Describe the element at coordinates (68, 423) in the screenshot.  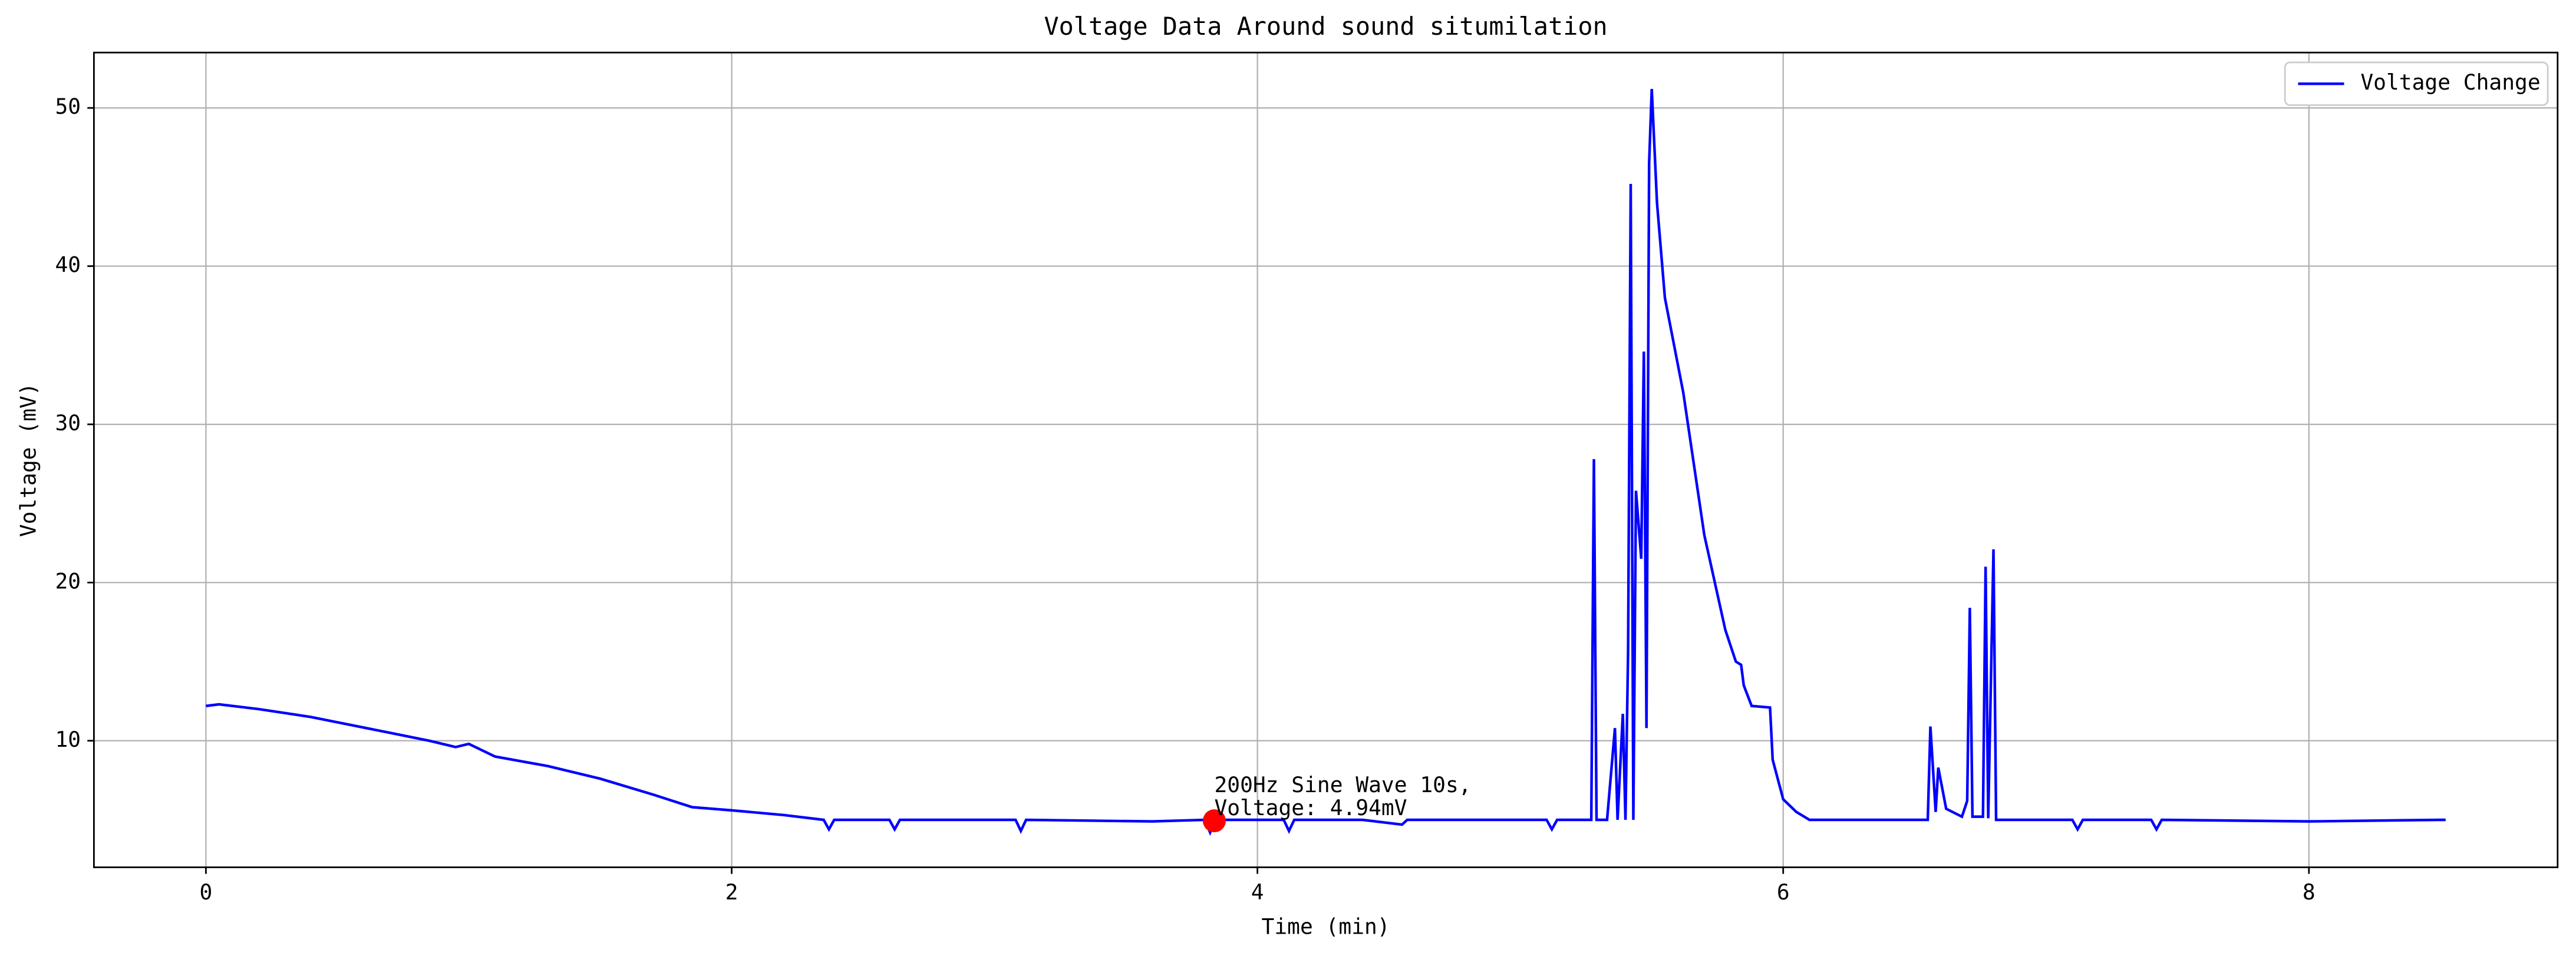
I see `y-tick-label: 30` at that location.